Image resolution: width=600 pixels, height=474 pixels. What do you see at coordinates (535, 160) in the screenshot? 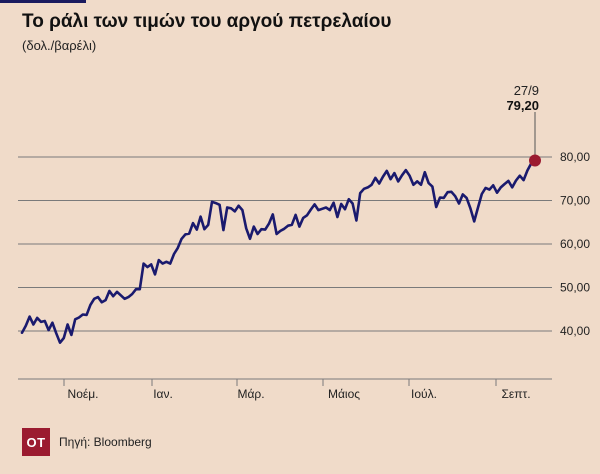
I see `end-point-marker` at bounding box center [535, 160].